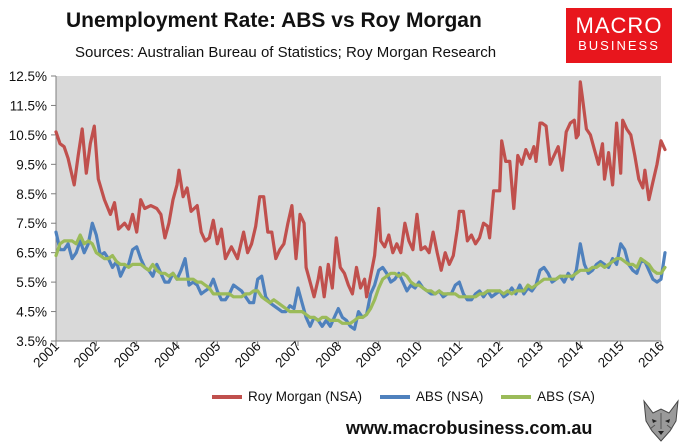 This screenshot has width=691, height=448. What do you see at coordinates (329, 355) in the screenshot?
I see `x-tick-label: 2008` at bounding box center [329, 355].